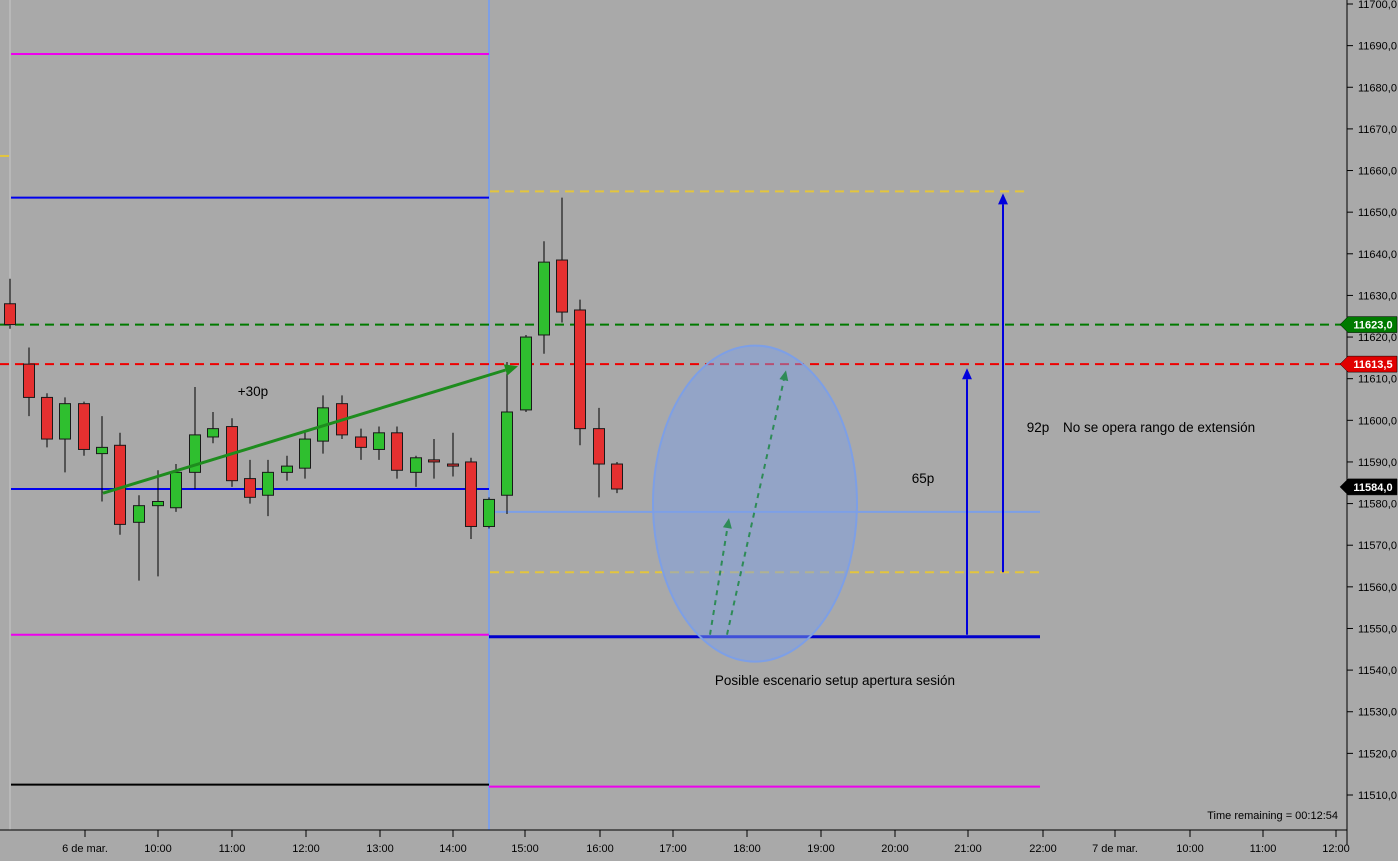  I want to click on extension-range-note: No se opera rango de extensión, so click(1159, 427).